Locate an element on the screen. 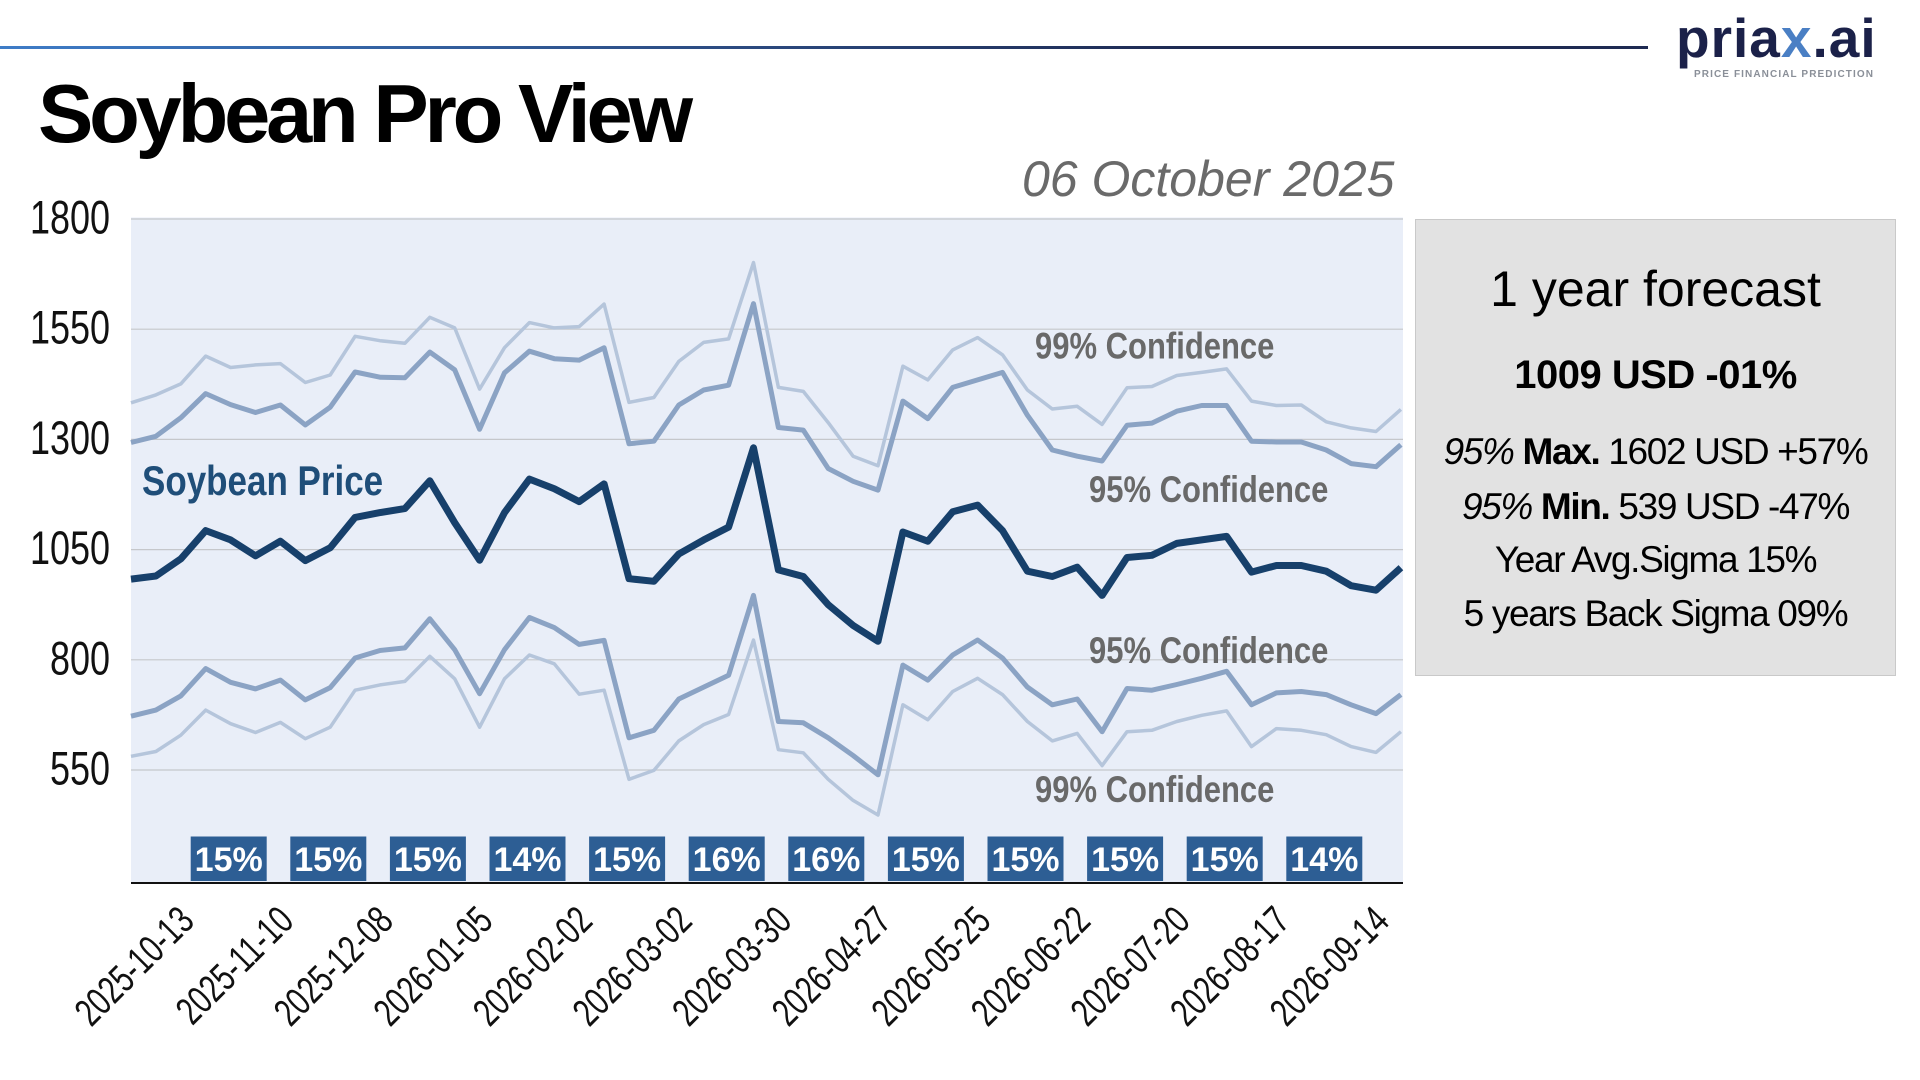 This screenshot has height=1080, width=1920. svg-text: 1050 is located at coordinates (70, 547).